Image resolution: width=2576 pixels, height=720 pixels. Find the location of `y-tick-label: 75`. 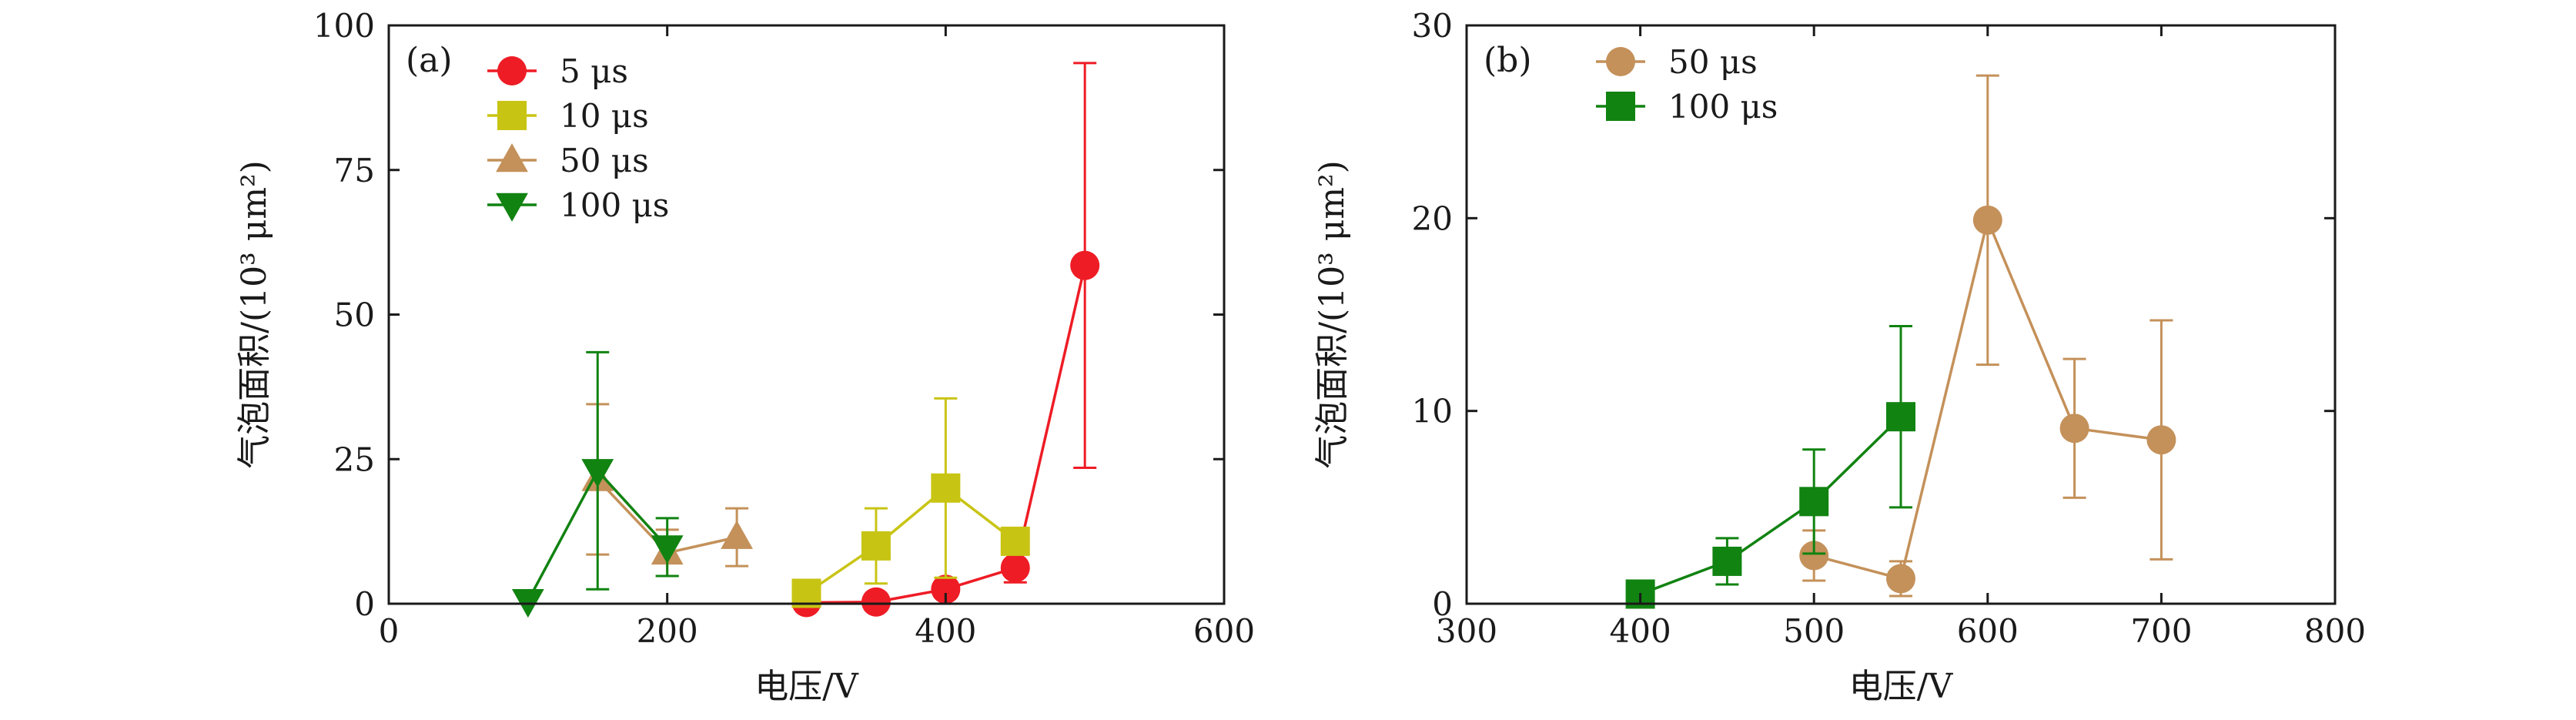

y-tick-label: 75 is located at coordinates (354, 170).